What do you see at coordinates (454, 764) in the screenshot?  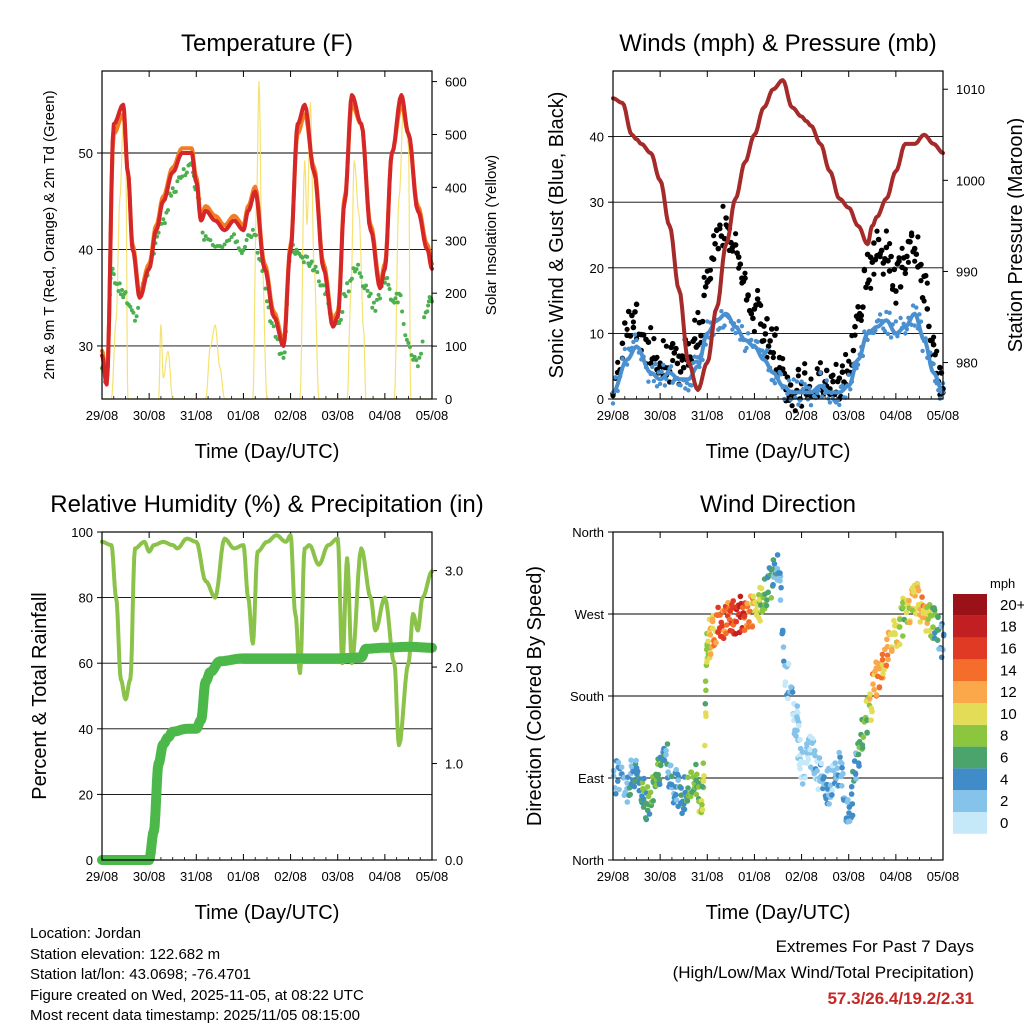 I see `y-right-tick-label: 1.0` at bounding box center [454, 764].